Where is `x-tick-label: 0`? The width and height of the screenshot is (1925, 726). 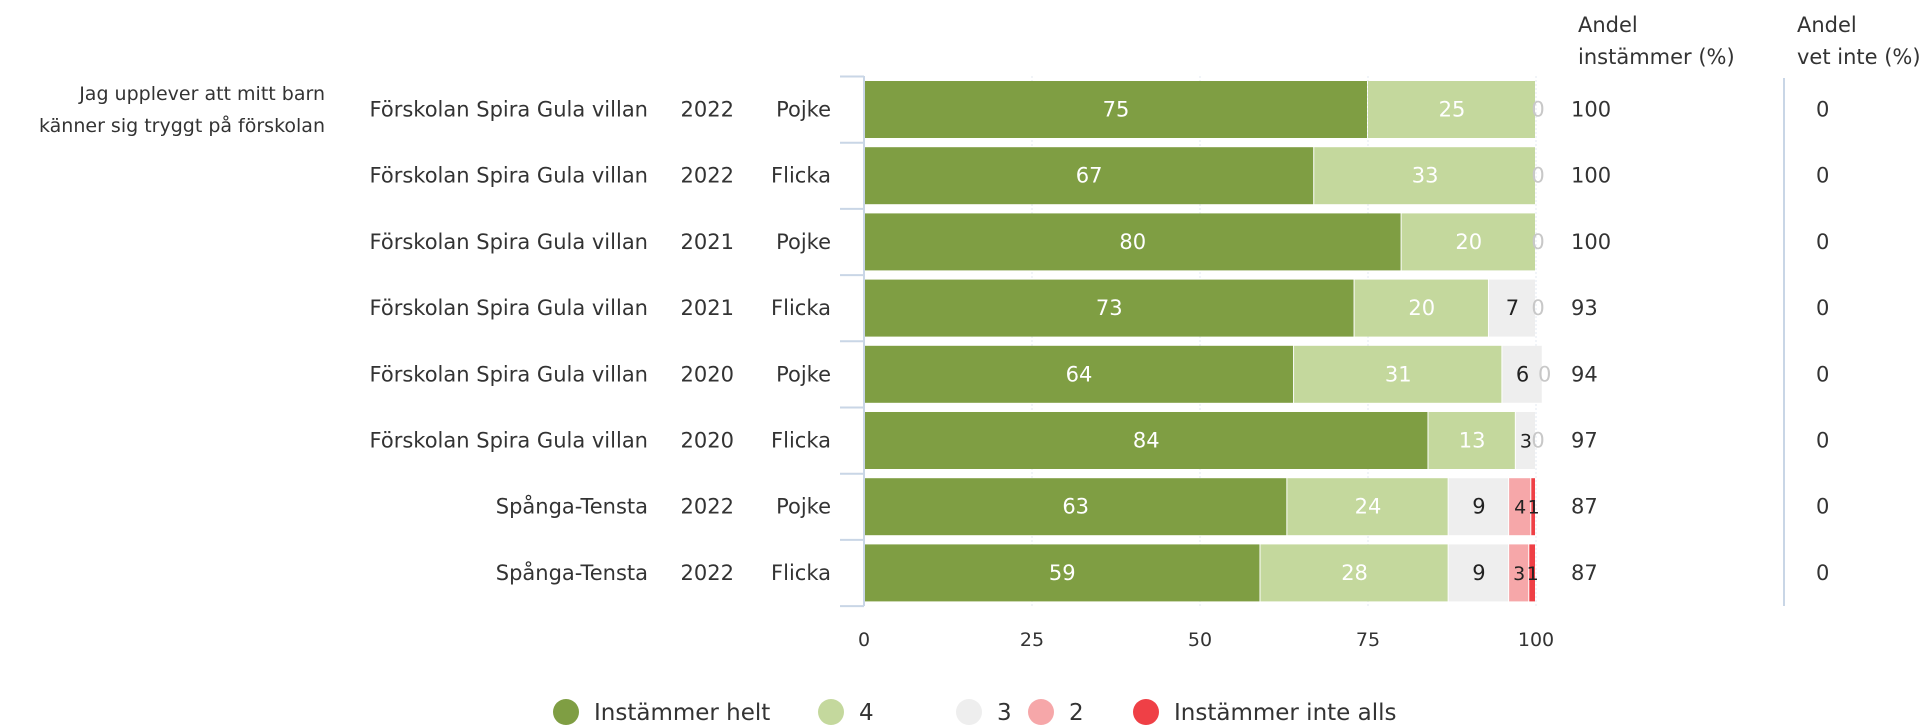
x-tick-label: 0 is located at coordinates (864, 640).